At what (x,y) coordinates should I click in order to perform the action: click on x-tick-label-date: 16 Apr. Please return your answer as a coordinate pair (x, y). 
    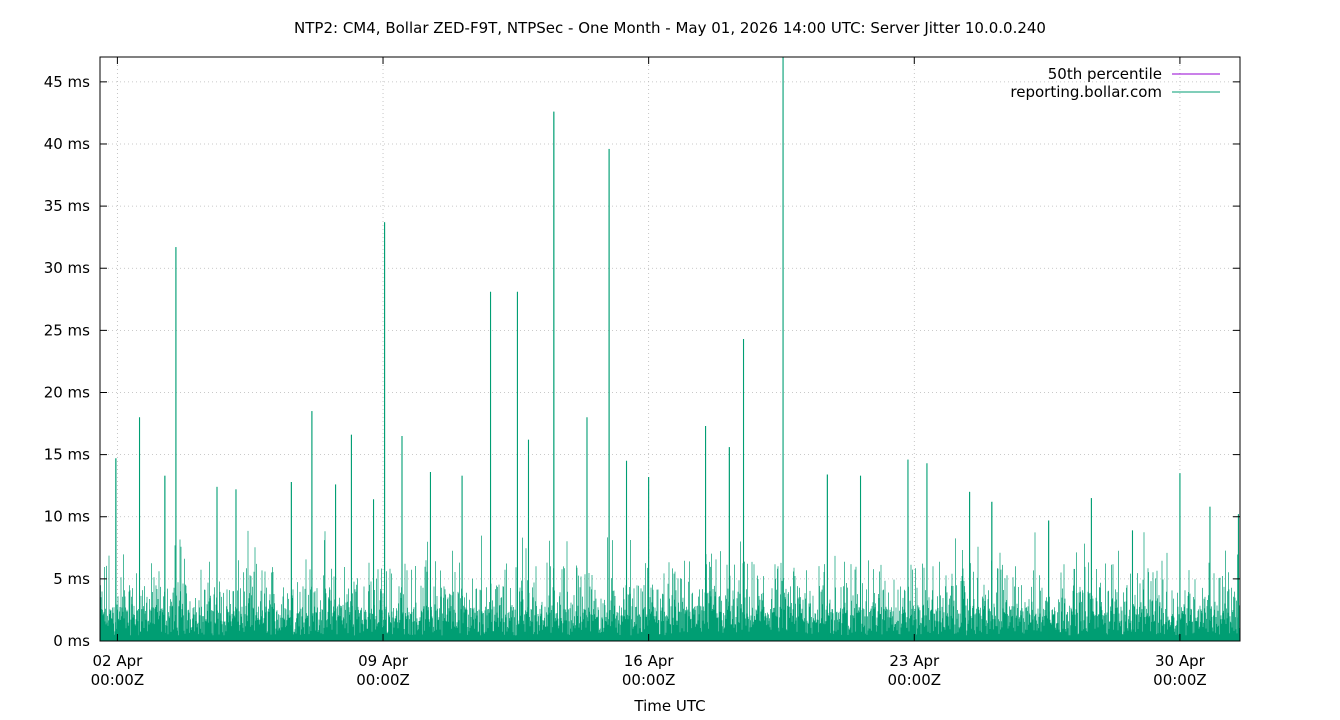
    Looking at the image, I should click on (649, 661).